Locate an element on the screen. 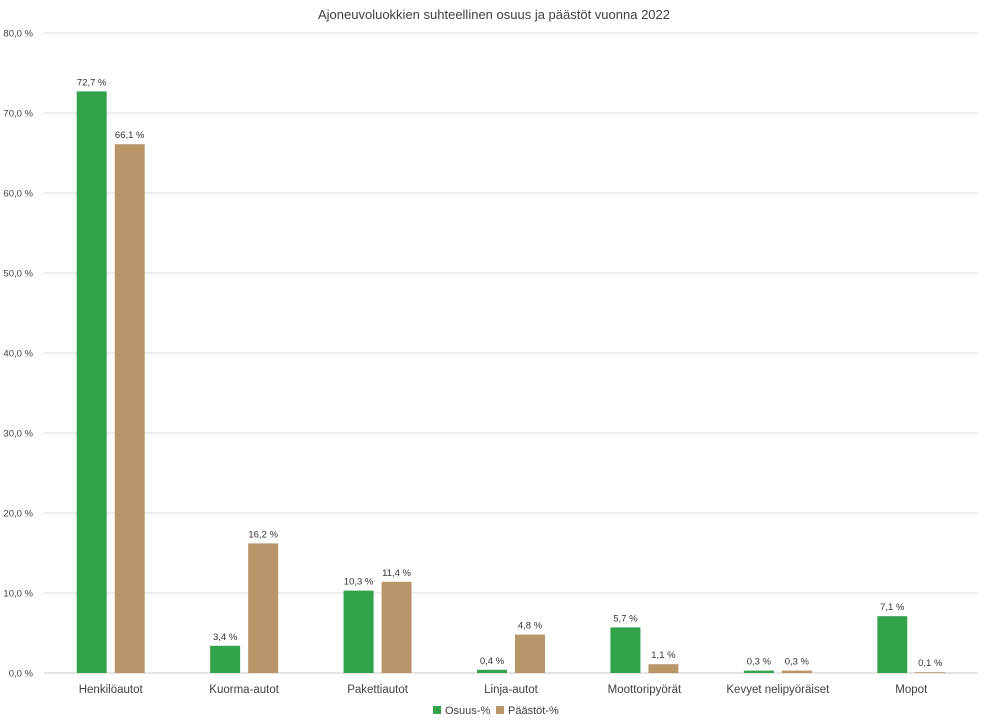 Image resolution: width=988 pixels, height=724 pixels. data-label: 5,7 % is located at coordinates (625, 618).